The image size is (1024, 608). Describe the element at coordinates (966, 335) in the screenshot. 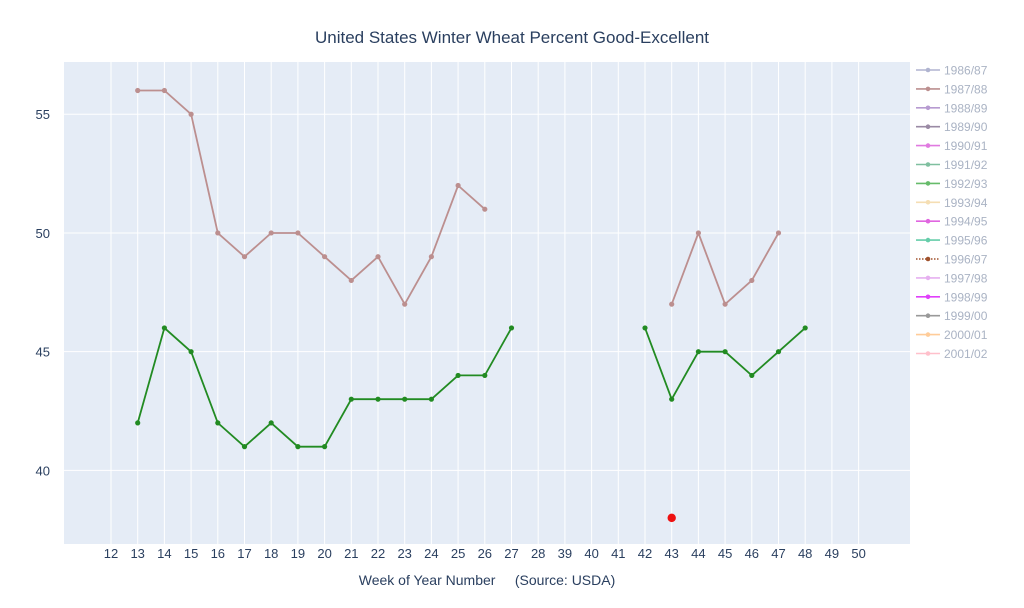

I see `legend-label: 2000/01` at that location.